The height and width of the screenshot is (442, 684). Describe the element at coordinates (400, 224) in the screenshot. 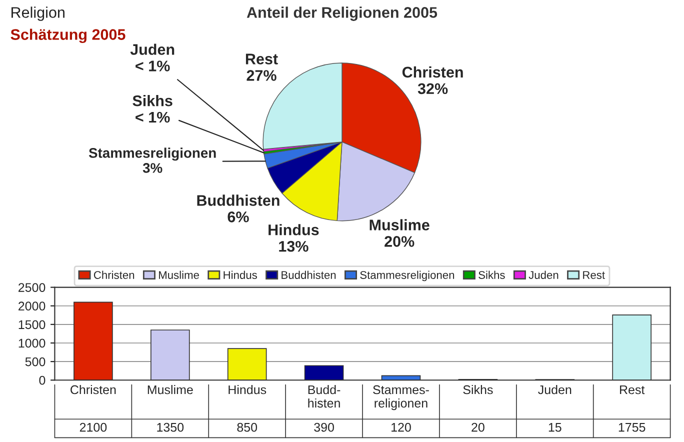

I see `slice-label: Muslime` at that location.